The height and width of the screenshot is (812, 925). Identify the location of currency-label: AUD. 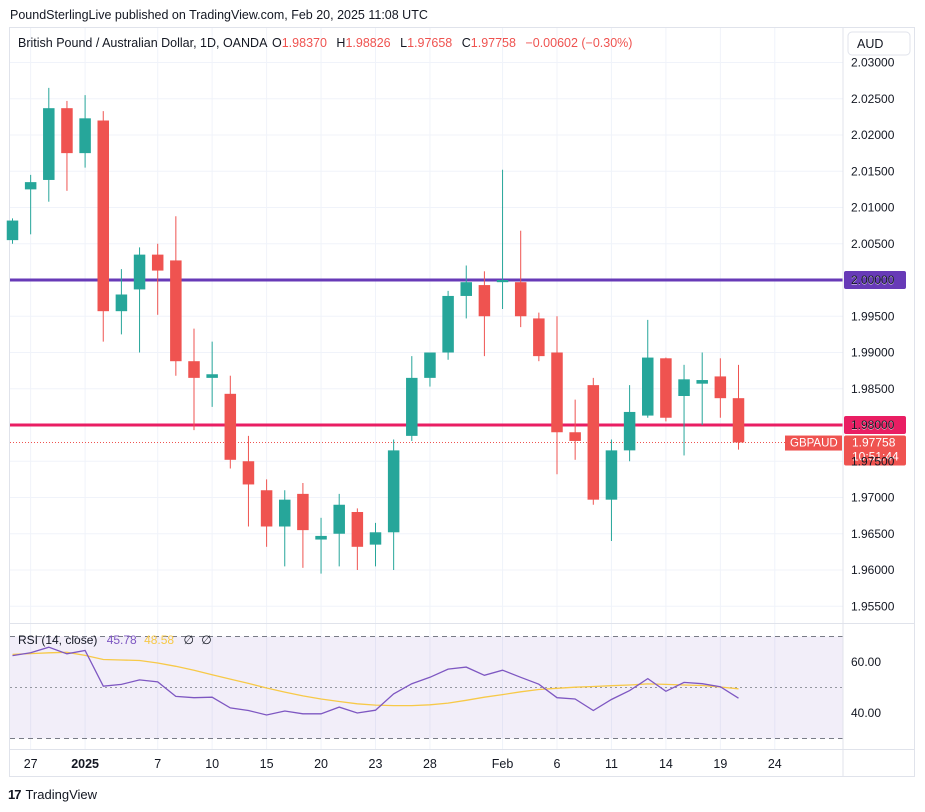
(870, 44).